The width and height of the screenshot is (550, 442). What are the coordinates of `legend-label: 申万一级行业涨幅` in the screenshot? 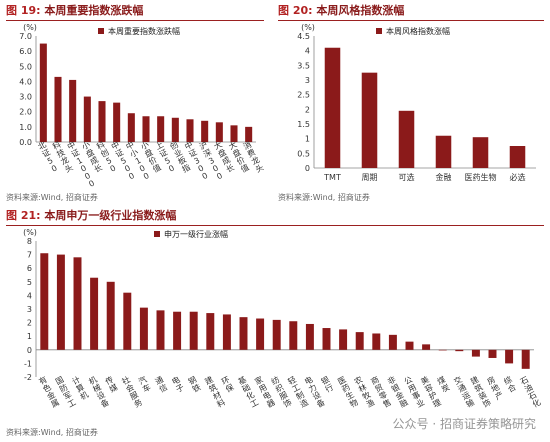 It's located at (196, 234).